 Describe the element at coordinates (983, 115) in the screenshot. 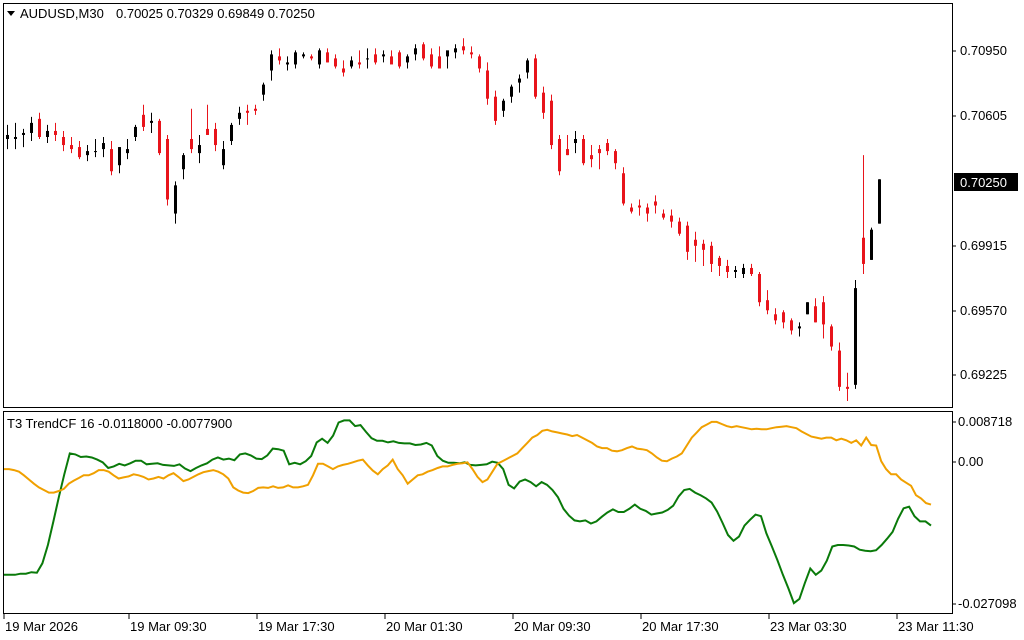

I see `price-tick-label: 0.70605` at that location.